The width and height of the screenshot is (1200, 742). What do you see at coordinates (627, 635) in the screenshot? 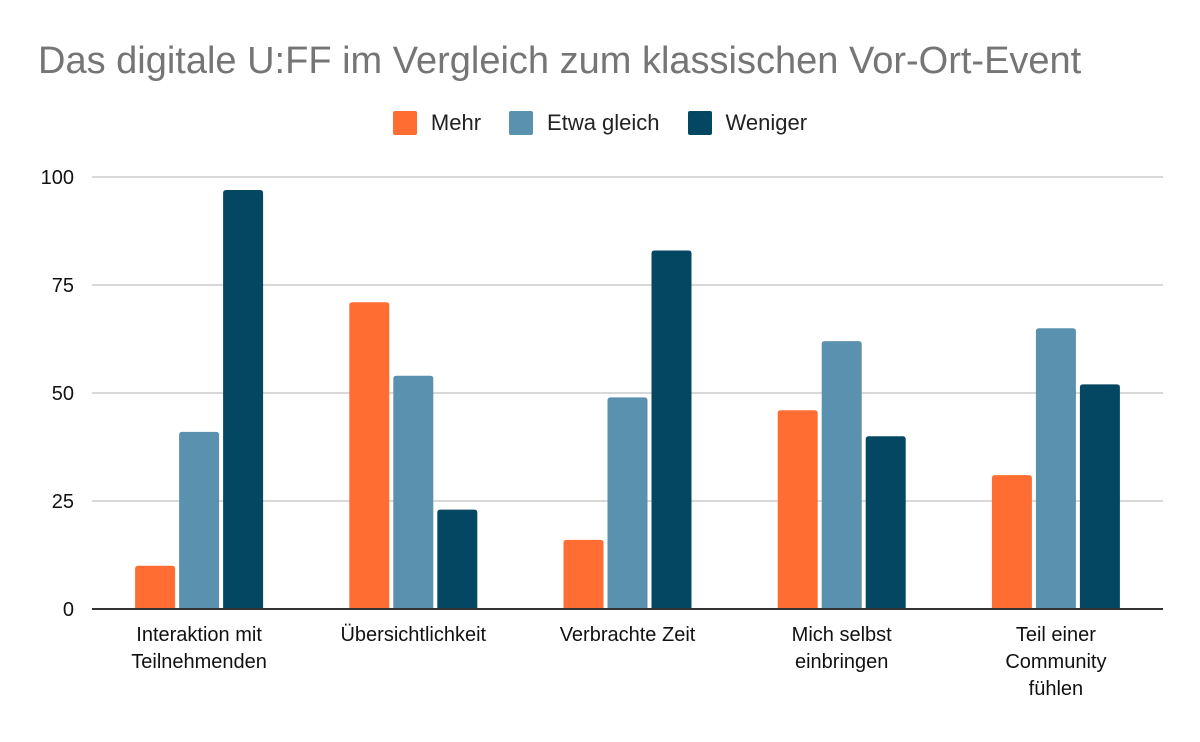
I see `x-tick-label: Verbrachte Zeit` at bounding box center [627, 635].